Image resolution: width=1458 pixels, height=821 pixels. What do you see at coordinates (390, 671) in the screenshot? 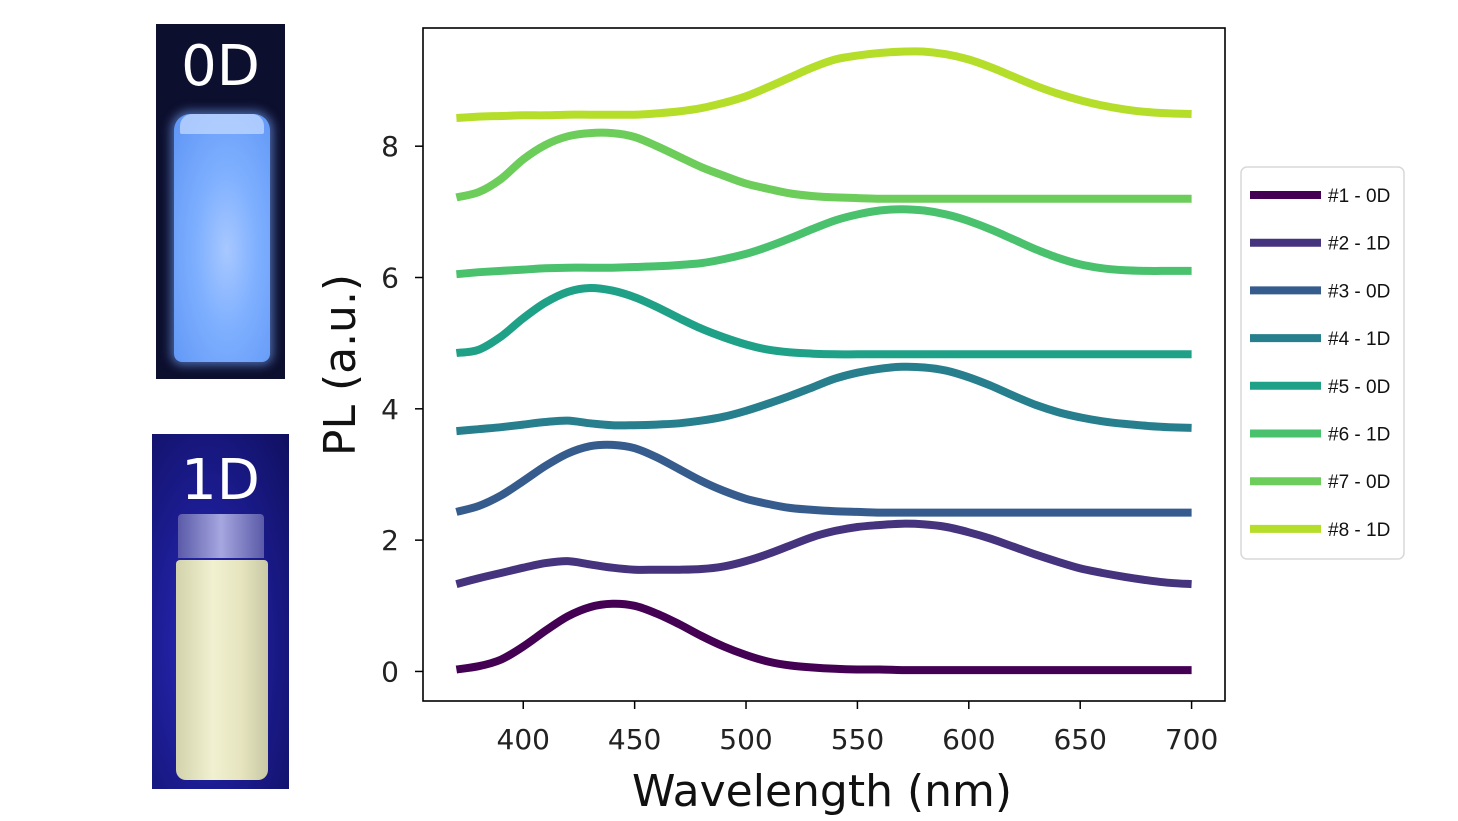
I see `y-tick-label: 0` at bounding box center [390, 671].